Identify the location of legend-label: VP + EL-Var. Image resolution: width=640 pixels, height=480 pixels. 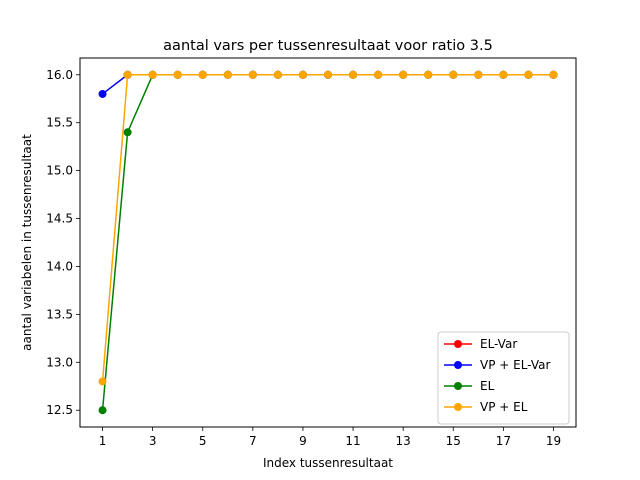
(515, 365).